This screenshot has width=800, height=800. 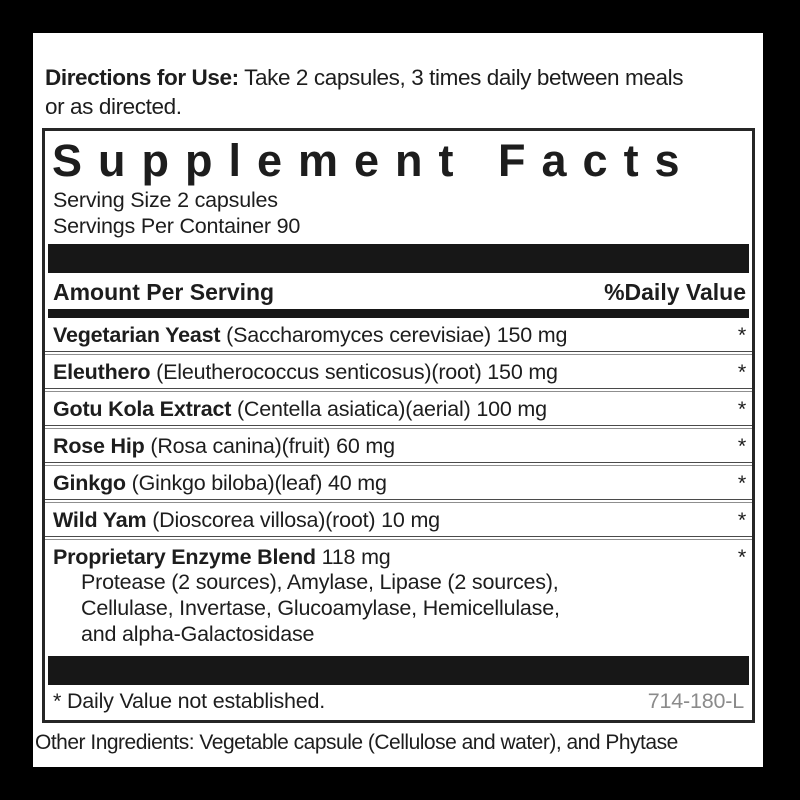 What do you see at coordinates (296, 520) in the screenshot?
I see `ingredient-details: (Dioscorea villosa)(root) 10 mg` at bounding box center [296, 520].